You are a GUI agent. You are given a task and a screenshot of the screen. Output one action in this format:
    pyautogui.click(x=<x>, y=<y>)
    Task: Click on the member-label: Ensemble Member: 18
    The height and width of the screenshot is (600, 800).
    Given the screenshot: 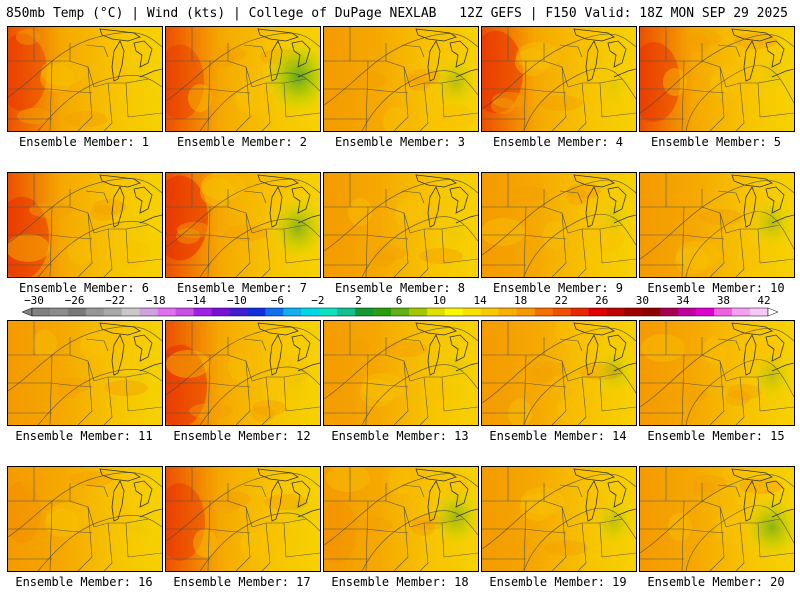 What is the action you would take?
    pyautogui.click(x=400, y=582)
    